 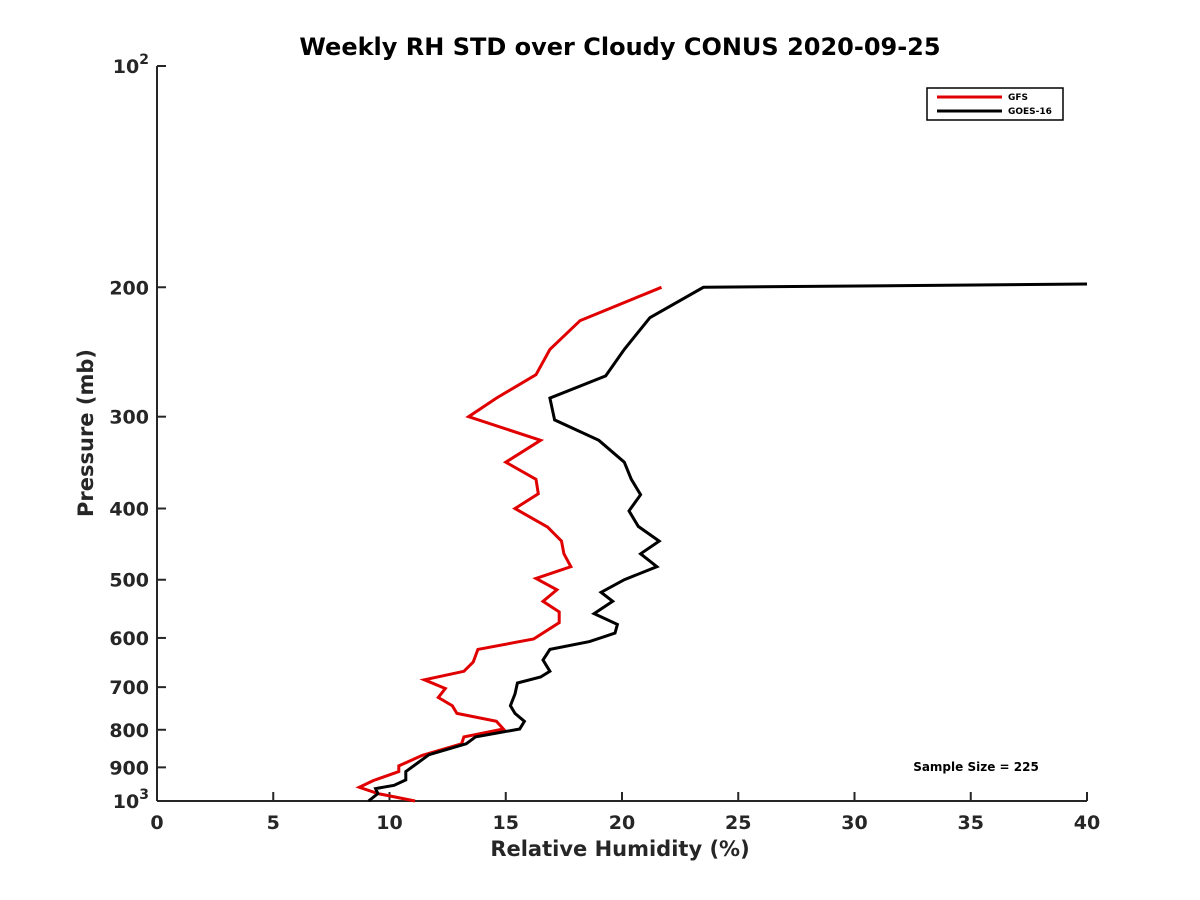 What do you see at coordinates (131, 800) in the screenshot?
I see `y-tick-label: 10³` at bounding box center [131, 800].